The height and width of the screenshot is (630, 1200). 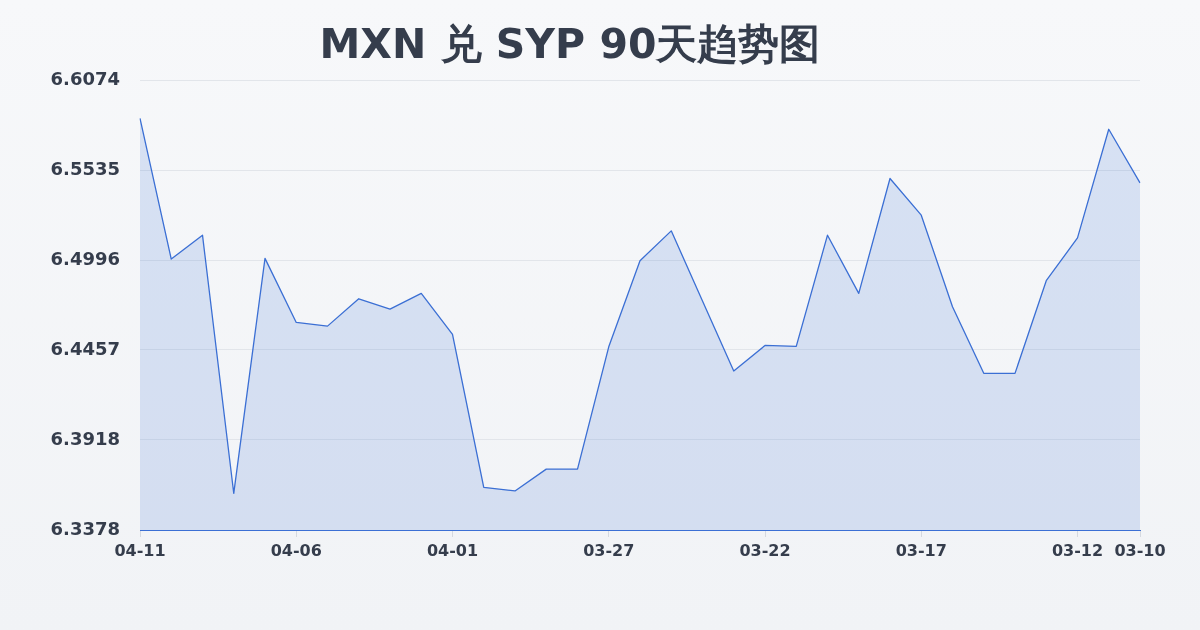 I want to click on x-tick-label: 03-17, so click(x=921, y=550).